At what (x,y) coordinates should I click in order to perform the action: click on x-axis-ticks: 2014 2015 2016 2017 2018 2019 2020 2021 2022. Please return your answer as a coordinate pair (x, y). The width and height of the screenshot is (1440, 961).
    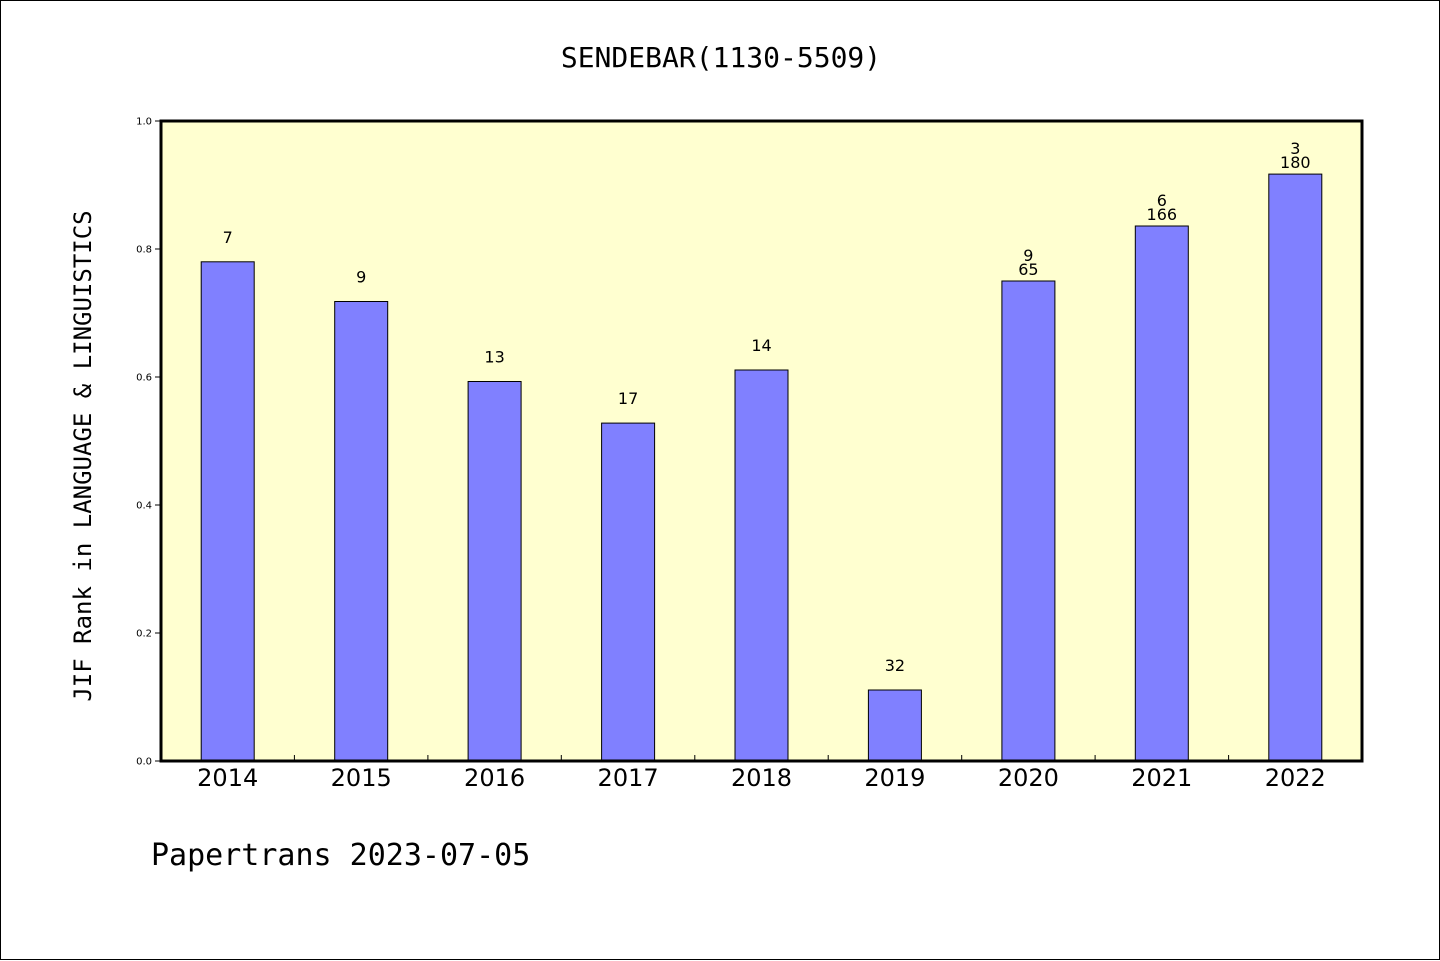
    Looking at the image, I should click on (761, 773).